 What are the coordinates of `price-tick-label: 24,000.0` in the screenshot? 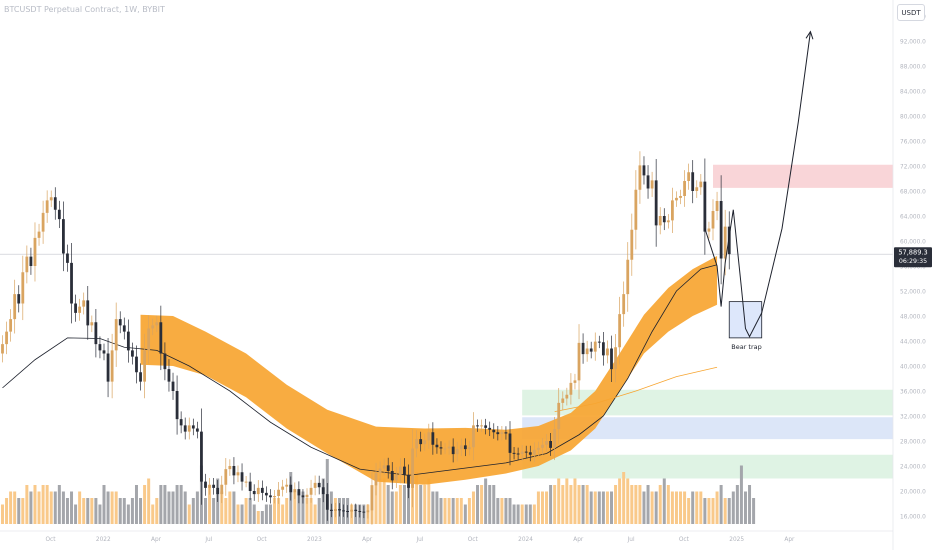 It's located at (913, 468).